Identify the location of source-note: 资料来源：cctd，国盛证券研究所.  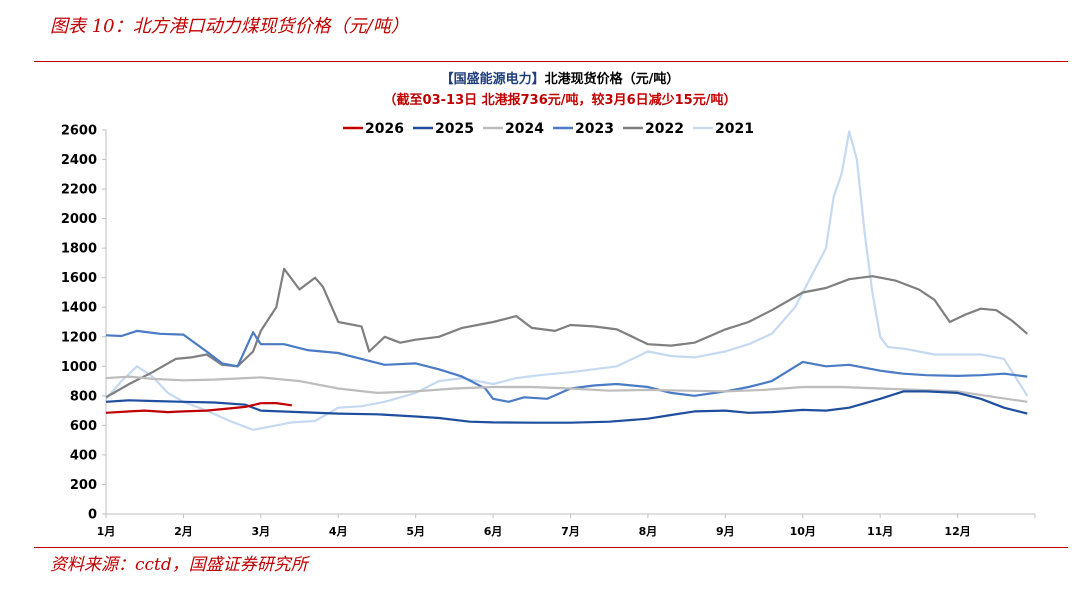
(179, 565).